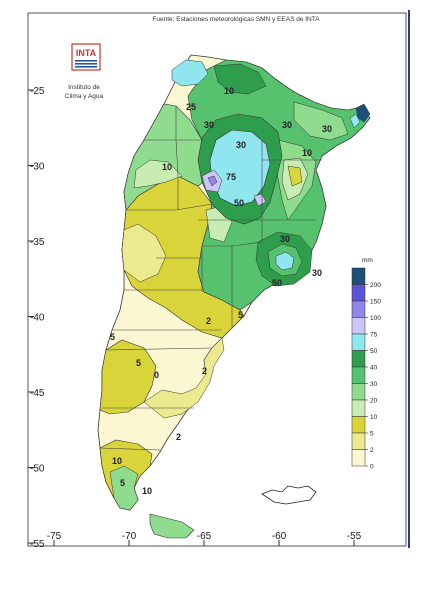 The width and height of the screenshot is (434, 600). Describe the element at coordinates (289, 495) in the screenshot. I see `malvinas-islands` at that location.